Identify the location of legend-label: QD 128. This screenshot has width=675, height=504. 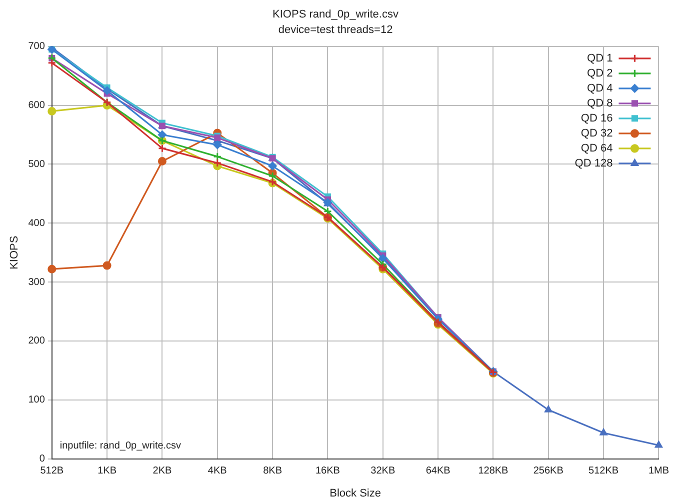
(593, 163).